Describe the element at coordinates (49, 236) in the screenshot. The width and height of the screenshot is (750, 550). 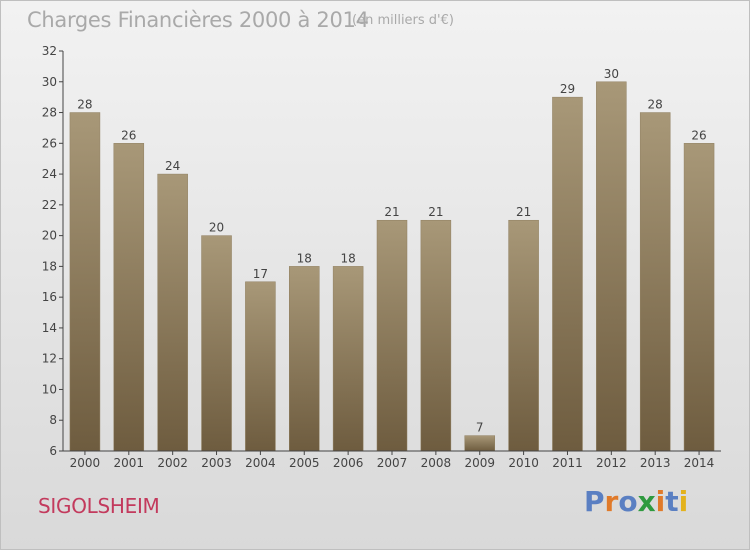
I see `y-tick-label: 20` at that location.